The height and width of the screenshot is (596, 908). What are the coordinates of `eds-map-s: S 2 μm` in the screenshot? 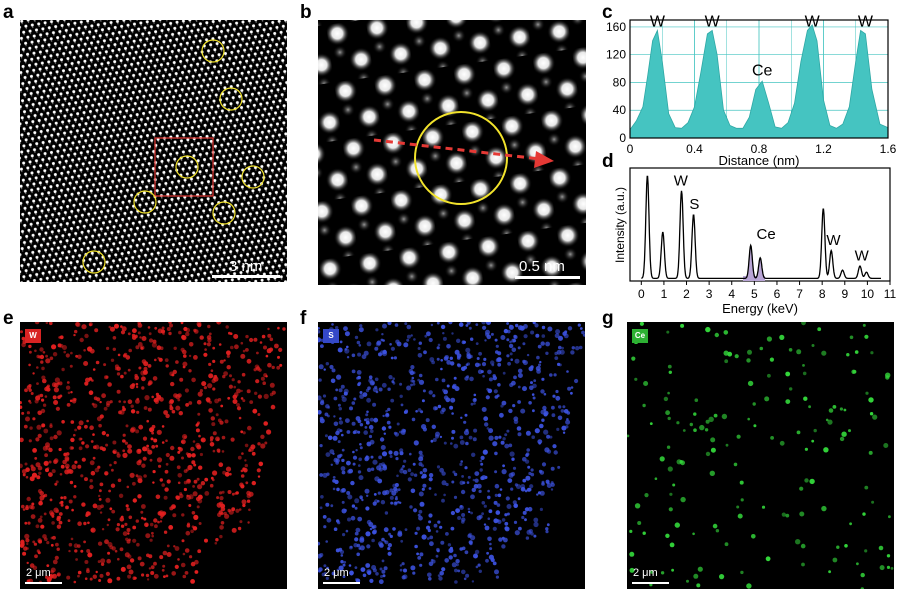 It's located at (451, 455).